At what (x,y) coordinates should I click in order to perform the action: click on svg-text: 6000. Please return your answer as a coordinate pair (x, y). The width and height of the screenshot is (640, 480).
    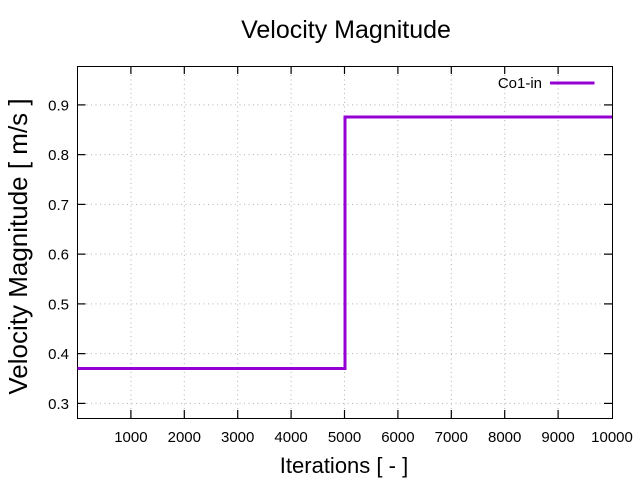
    Looking at the image, I should click on (397, 437).